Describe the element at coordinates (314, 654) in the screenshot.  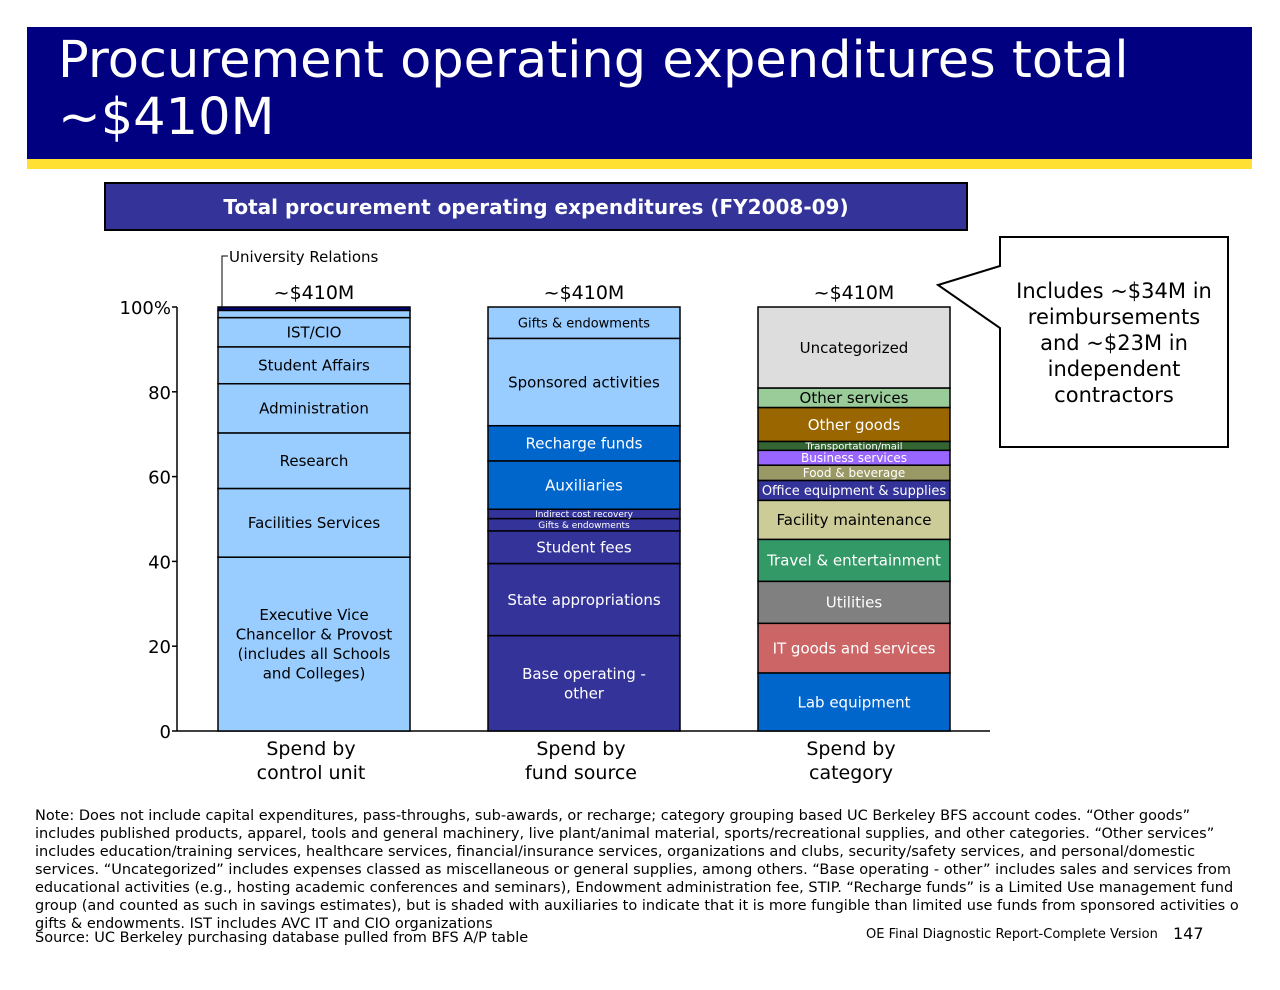
I see `segment-label: (includes all Schools` at that location.